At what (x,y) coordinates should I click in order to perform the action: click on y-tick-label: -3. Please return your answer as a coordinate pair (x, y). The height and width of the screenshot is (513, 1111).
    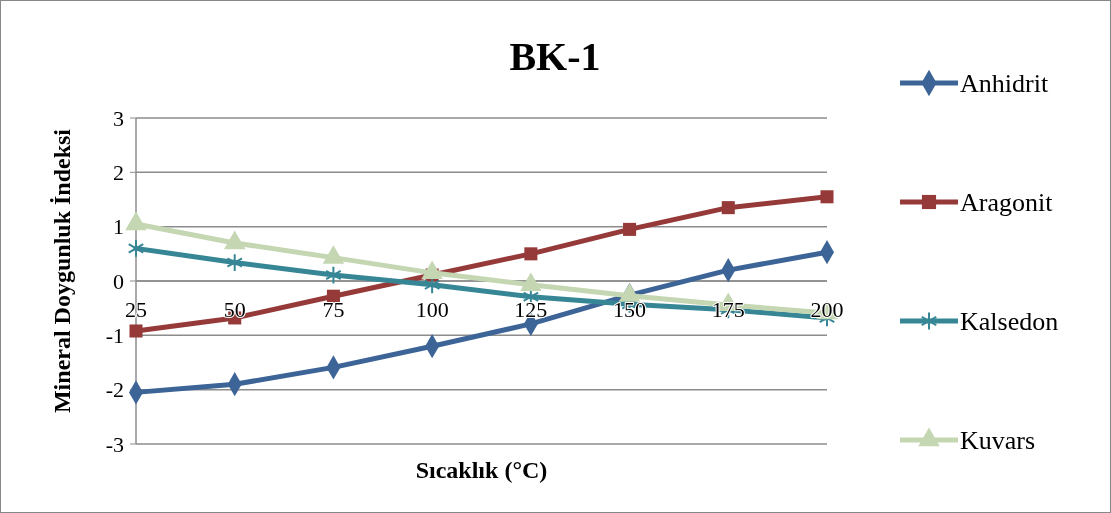
    Looking at the image, I should click on (114, 444).